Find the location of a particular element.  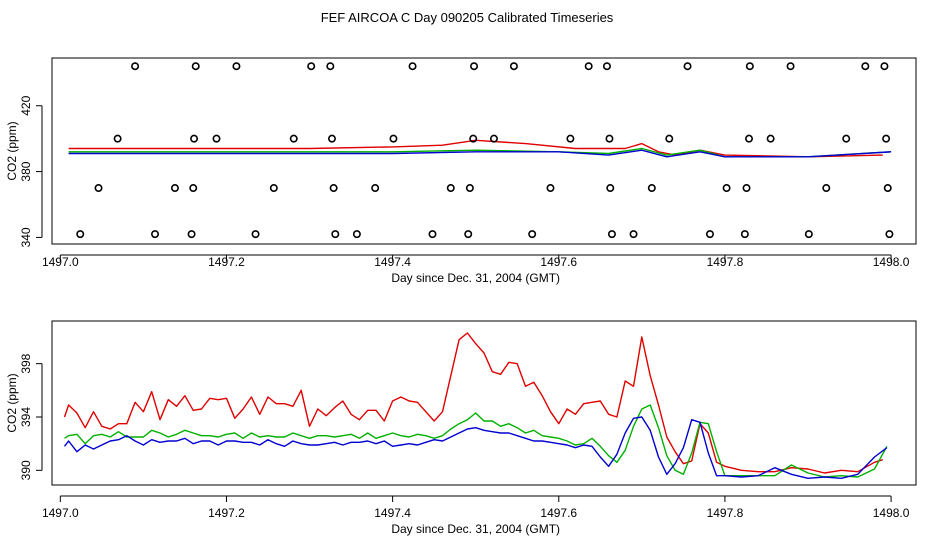

y-tick-label: 340 is located at coordinates (26, 237).